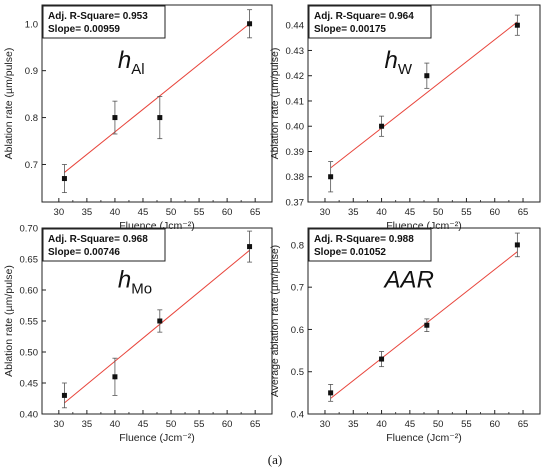  What do you see at coordinates (297, 330) in the screenshot?
I see `y-tick-label: 0.6` at bounding box center [297, 330].